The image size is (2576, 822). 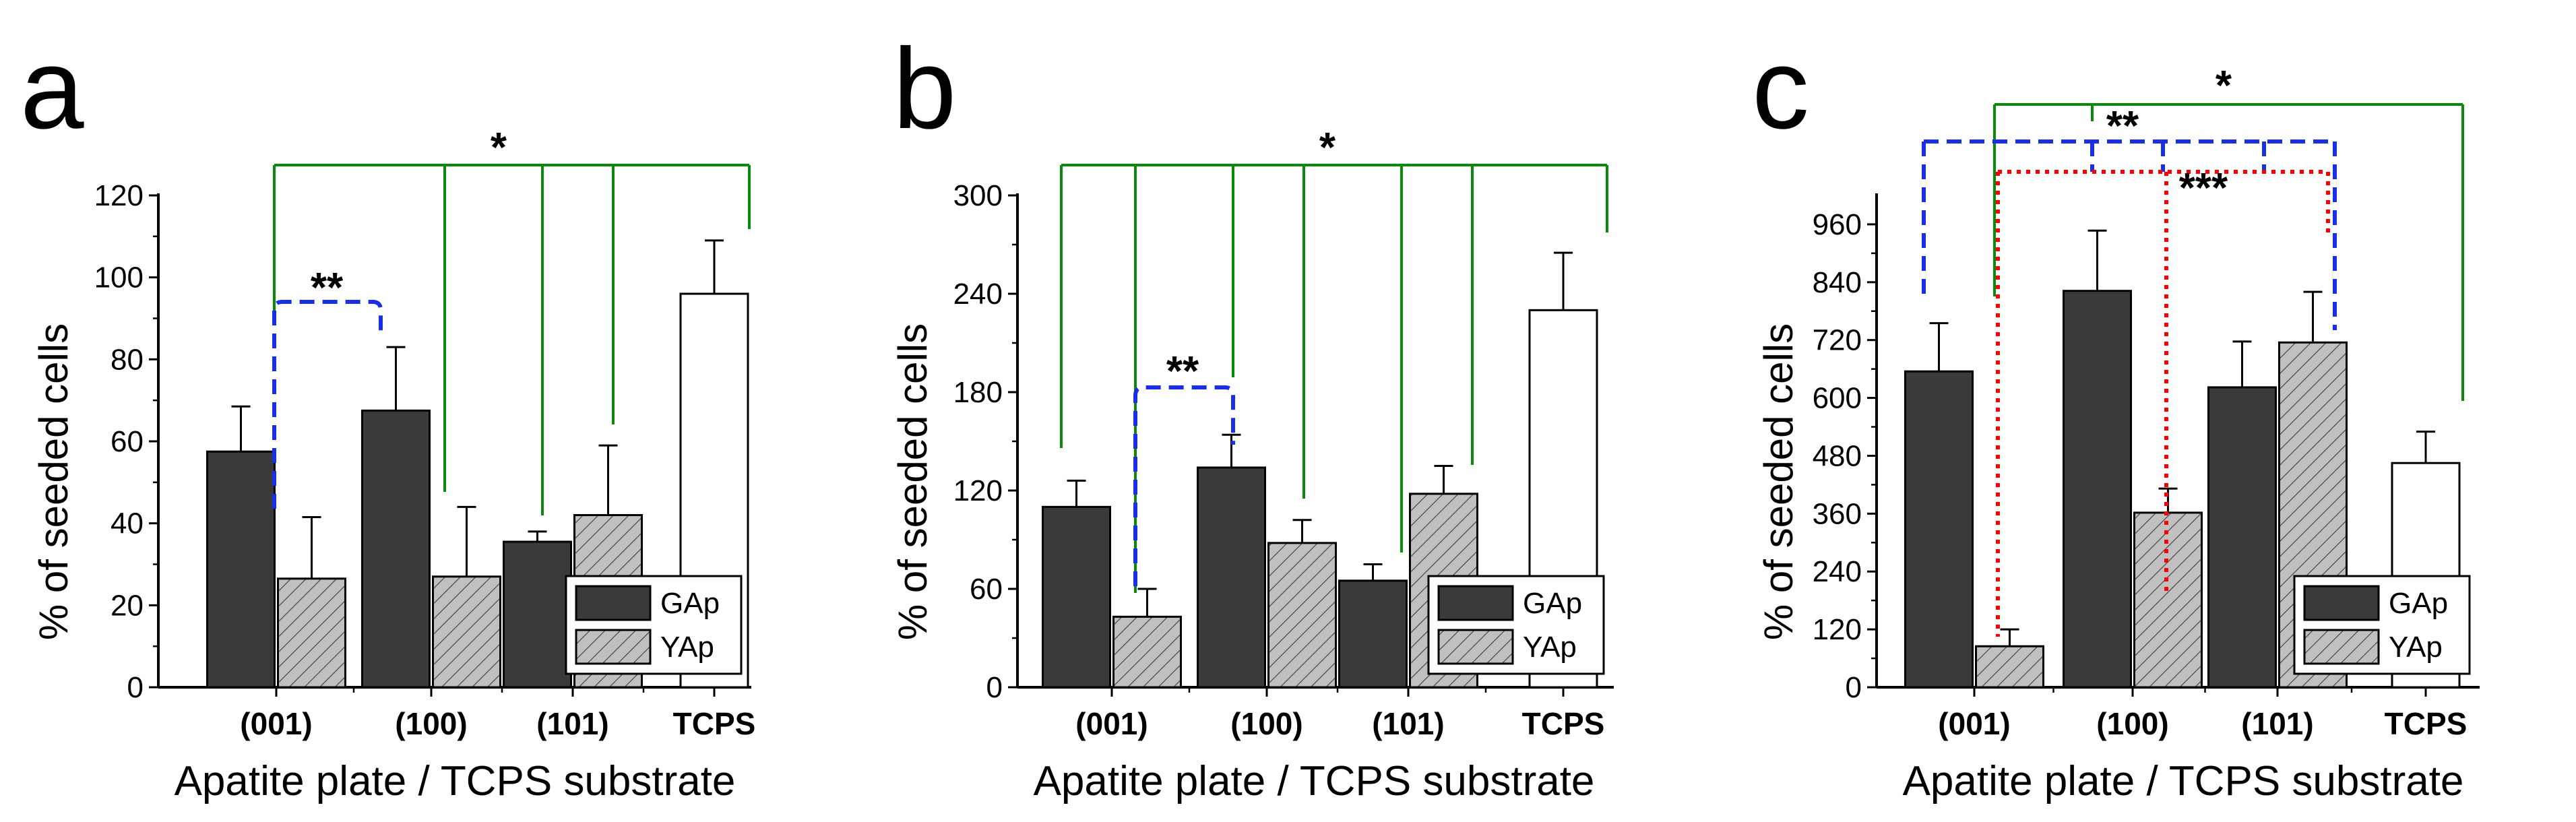 I want to click on y-tick-label: 600, so click(x=1837, y=398).